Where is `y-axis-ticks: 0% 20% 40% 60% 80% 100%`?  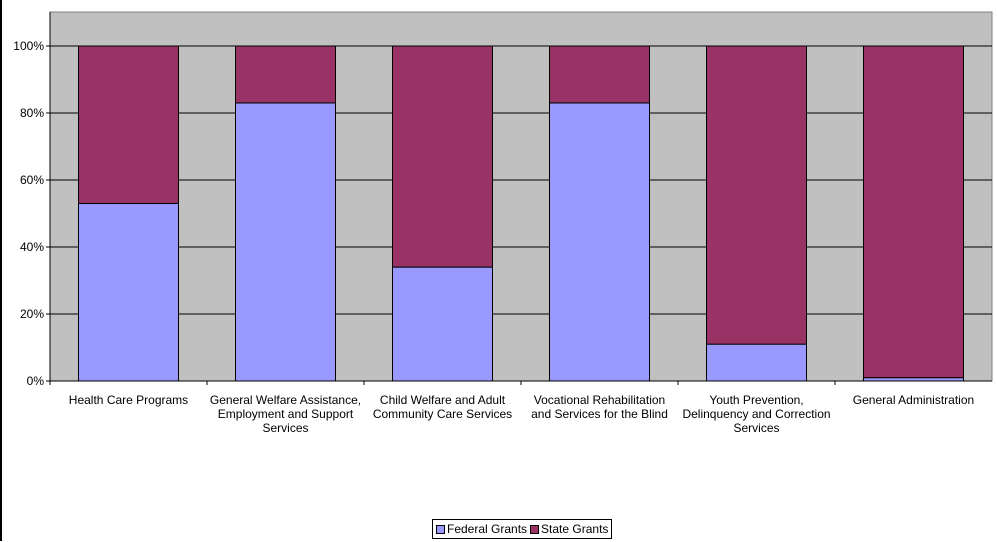 y-axis-ticks: 0% 20% 40% 60% 80% 100% is located at coordinates (31, 213).